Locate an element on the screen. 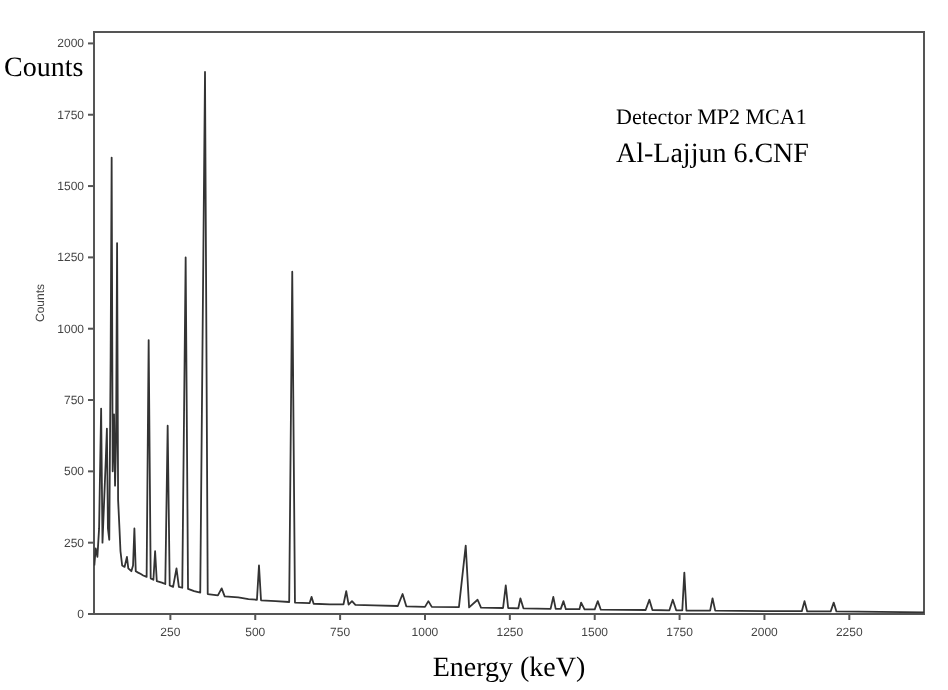  annotation: Detector MP2 MCA1 is located at coordinates (711, 118).